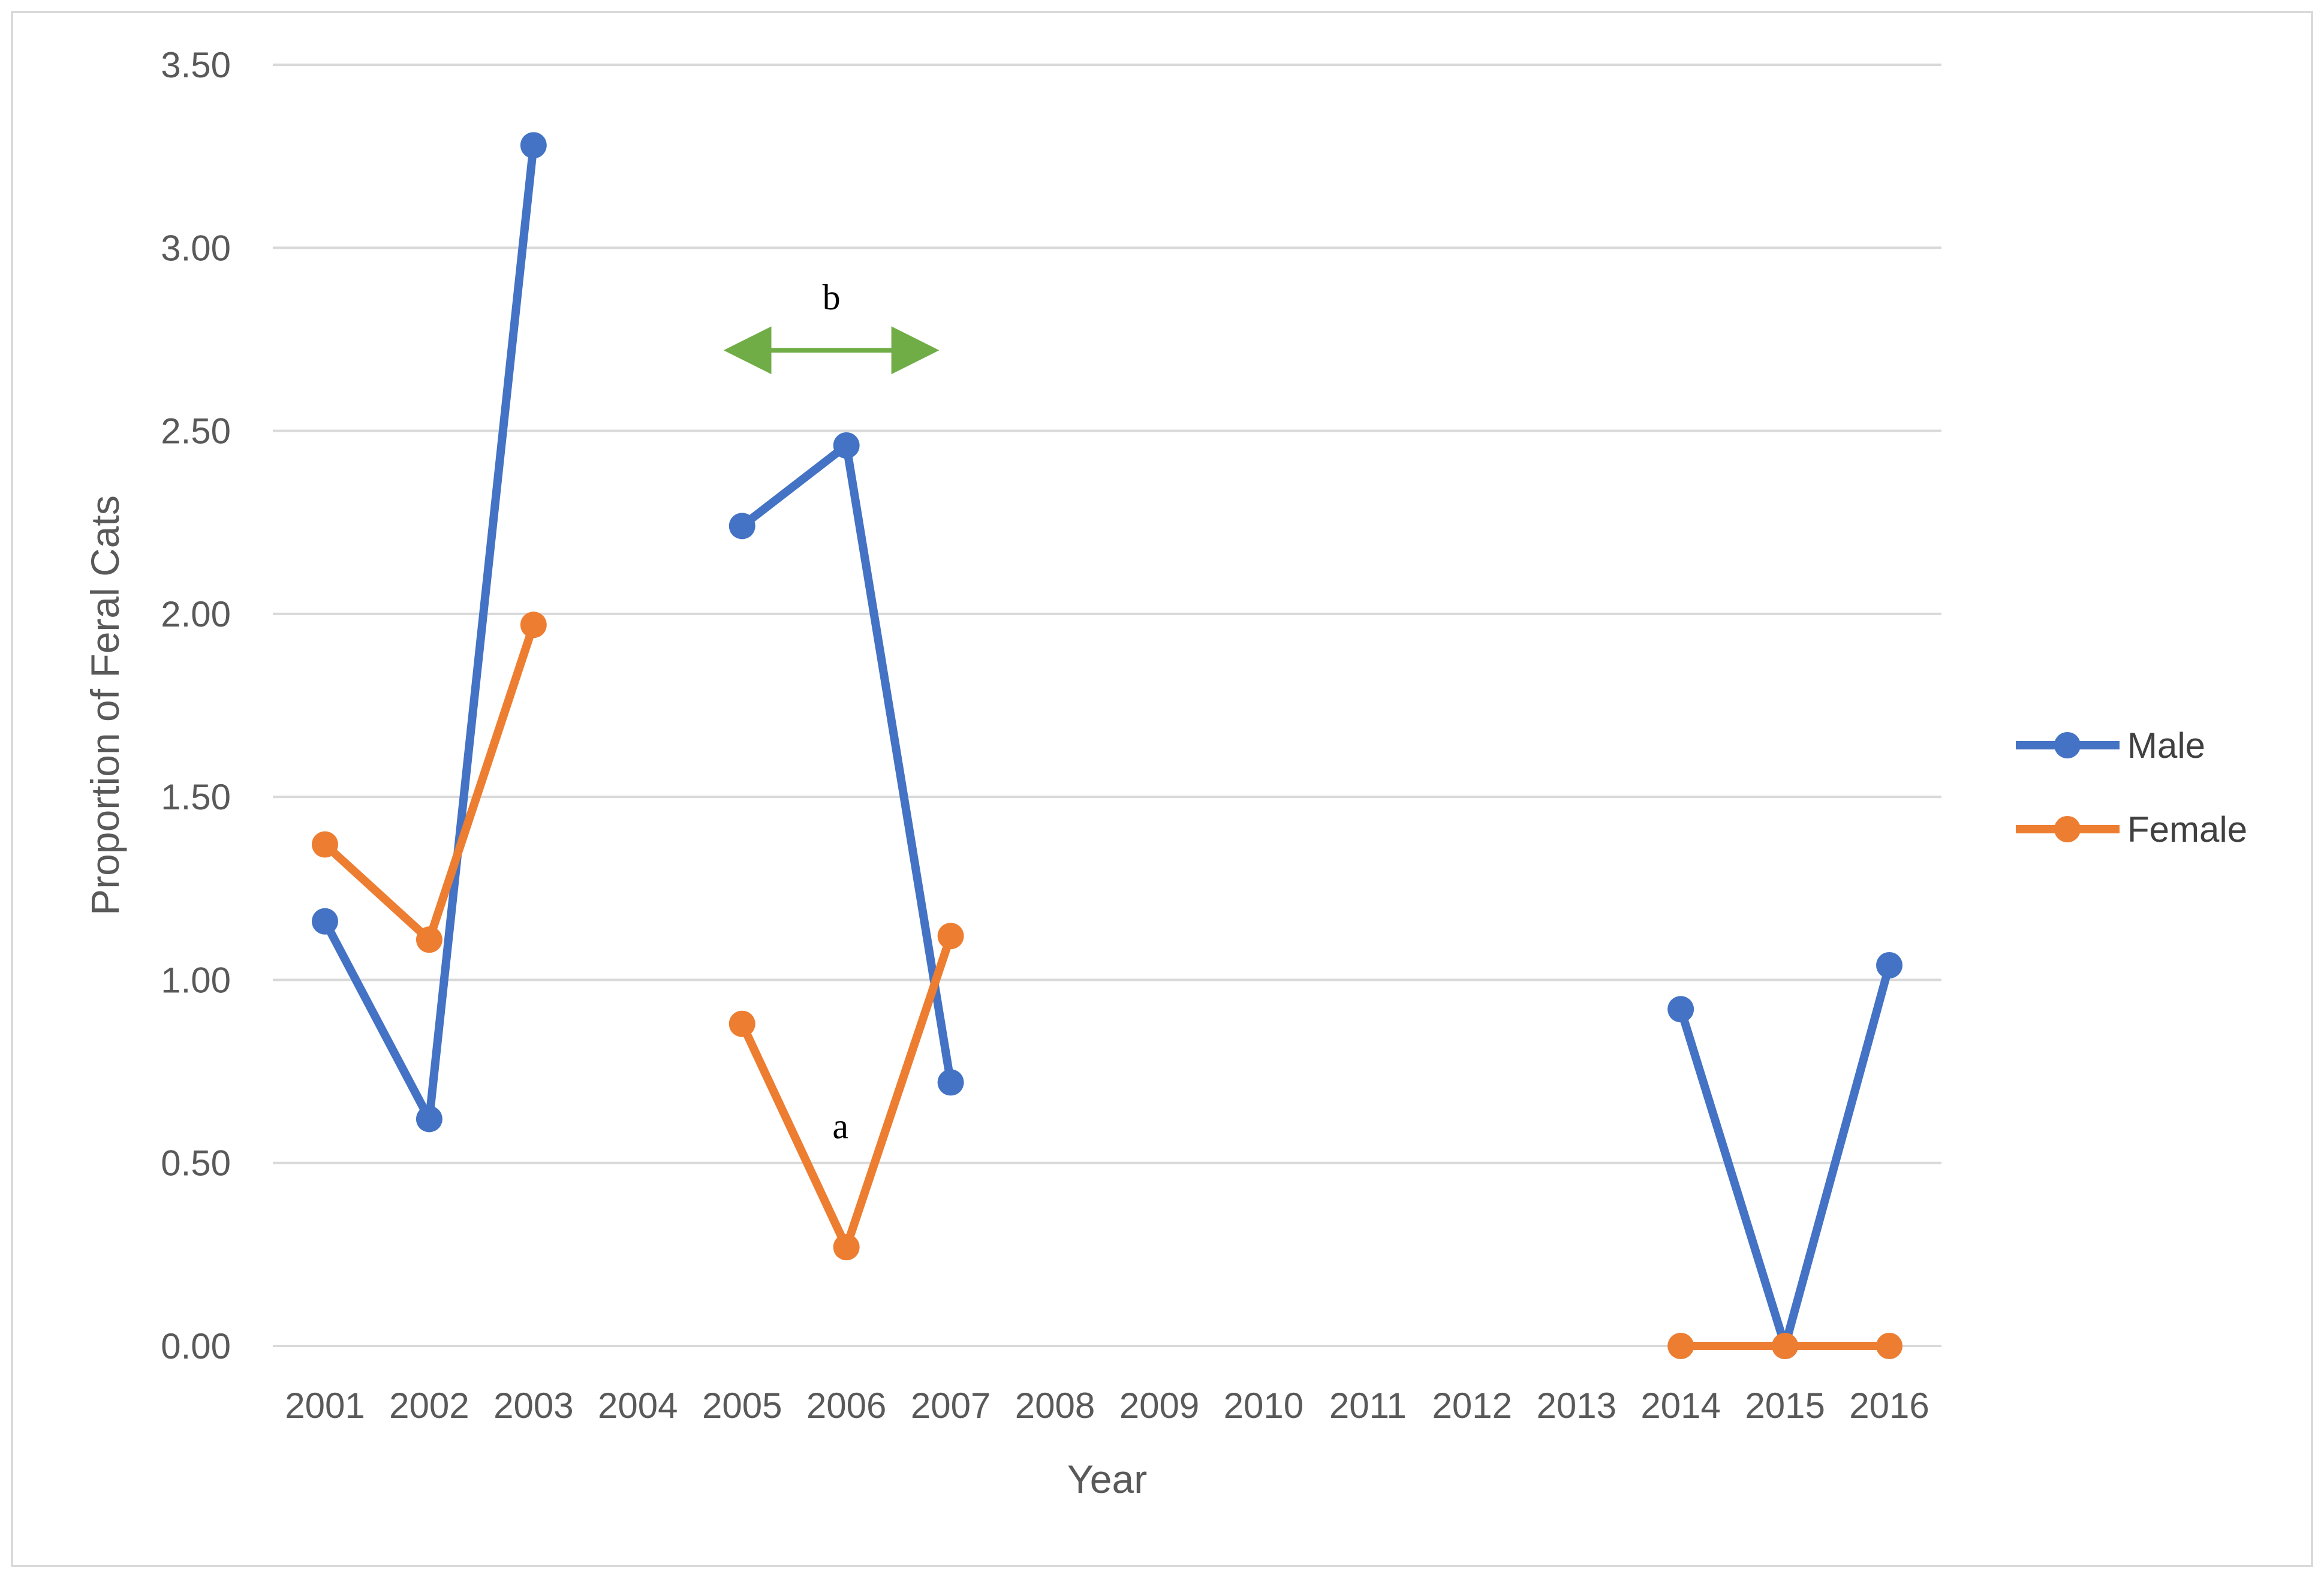  What do you see at coordinates (196, 248) in the screenshot?
I see `y-tick-label: 3.00` at bounding box center [196, 248].